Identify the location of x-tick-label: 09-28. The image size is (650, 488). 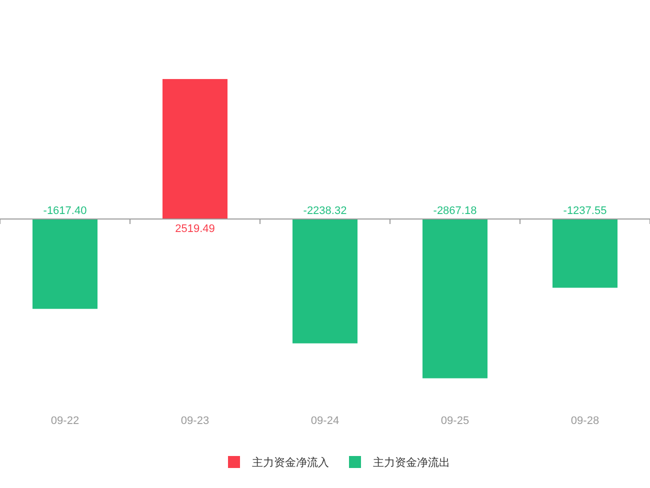
(585, 421).